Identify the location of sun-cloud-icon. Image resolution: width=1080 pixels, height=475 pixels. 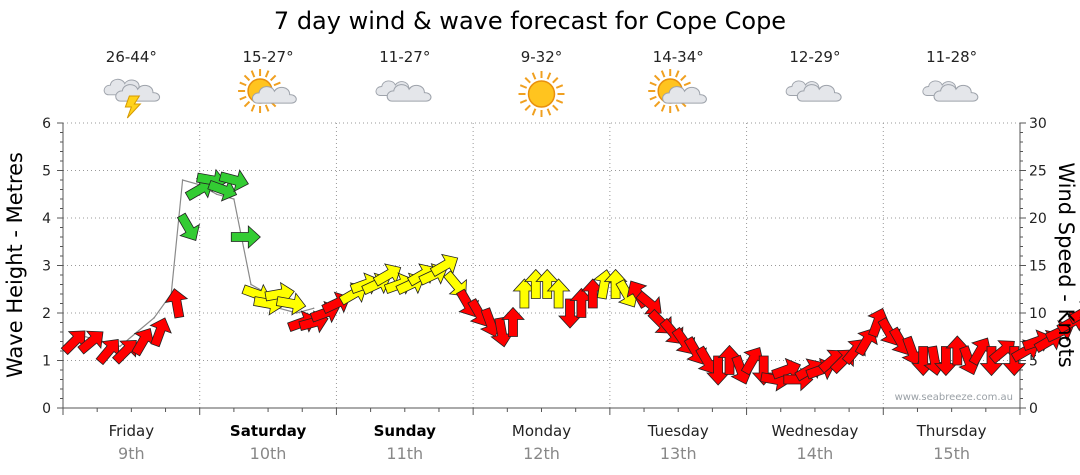
(677, 91).